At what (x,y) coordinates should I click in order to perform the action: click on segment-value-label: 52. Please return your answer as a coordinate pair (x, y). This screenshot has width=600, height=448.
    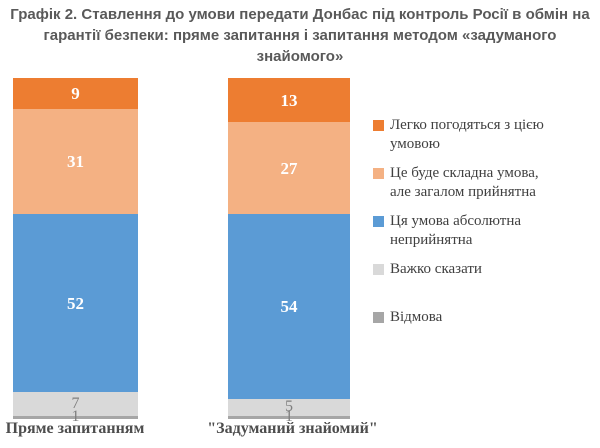
    Looking at the image, I should click on (75, 303).